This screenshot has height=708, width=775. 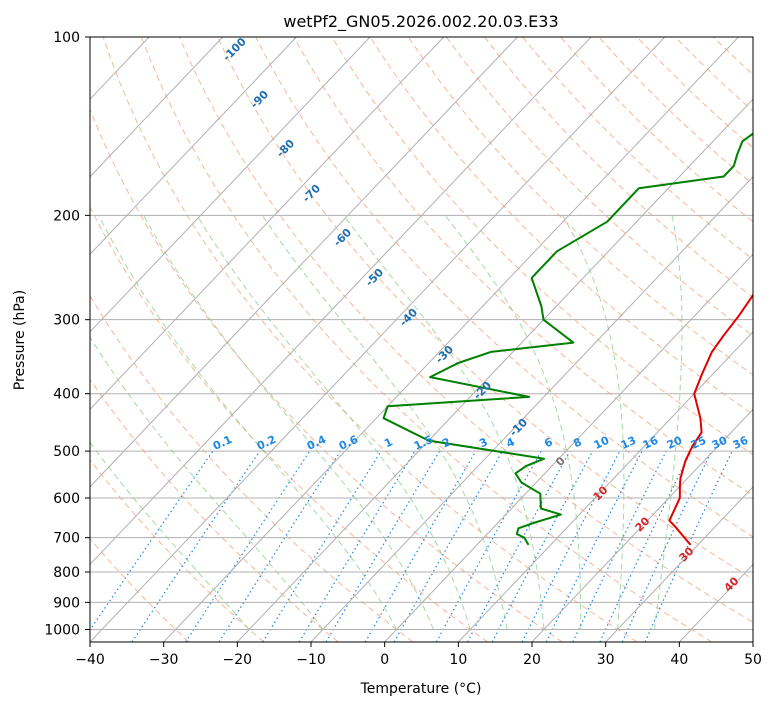 I want to click on x-axis: −40 −30 −20 −10 0 10 20 30 40 50, so click(x=418, y=655).